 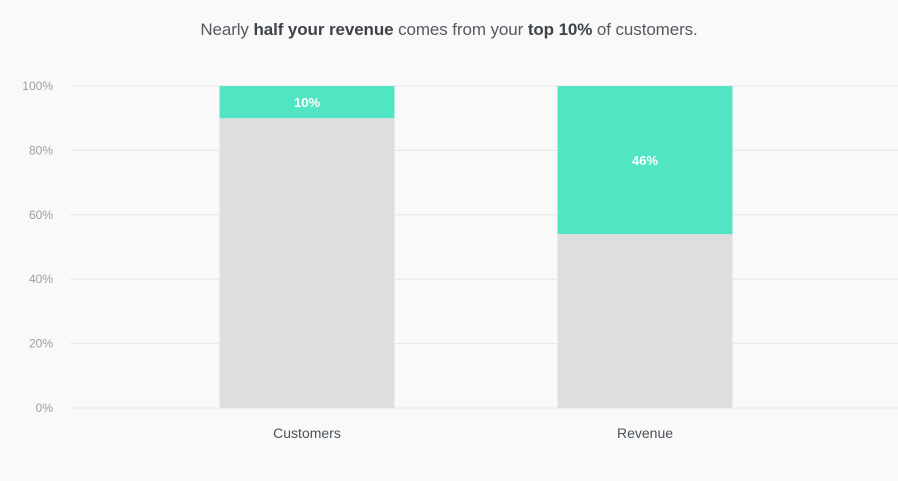 I want to click on title-part-1: Nearly, so click(x=227, y=29).